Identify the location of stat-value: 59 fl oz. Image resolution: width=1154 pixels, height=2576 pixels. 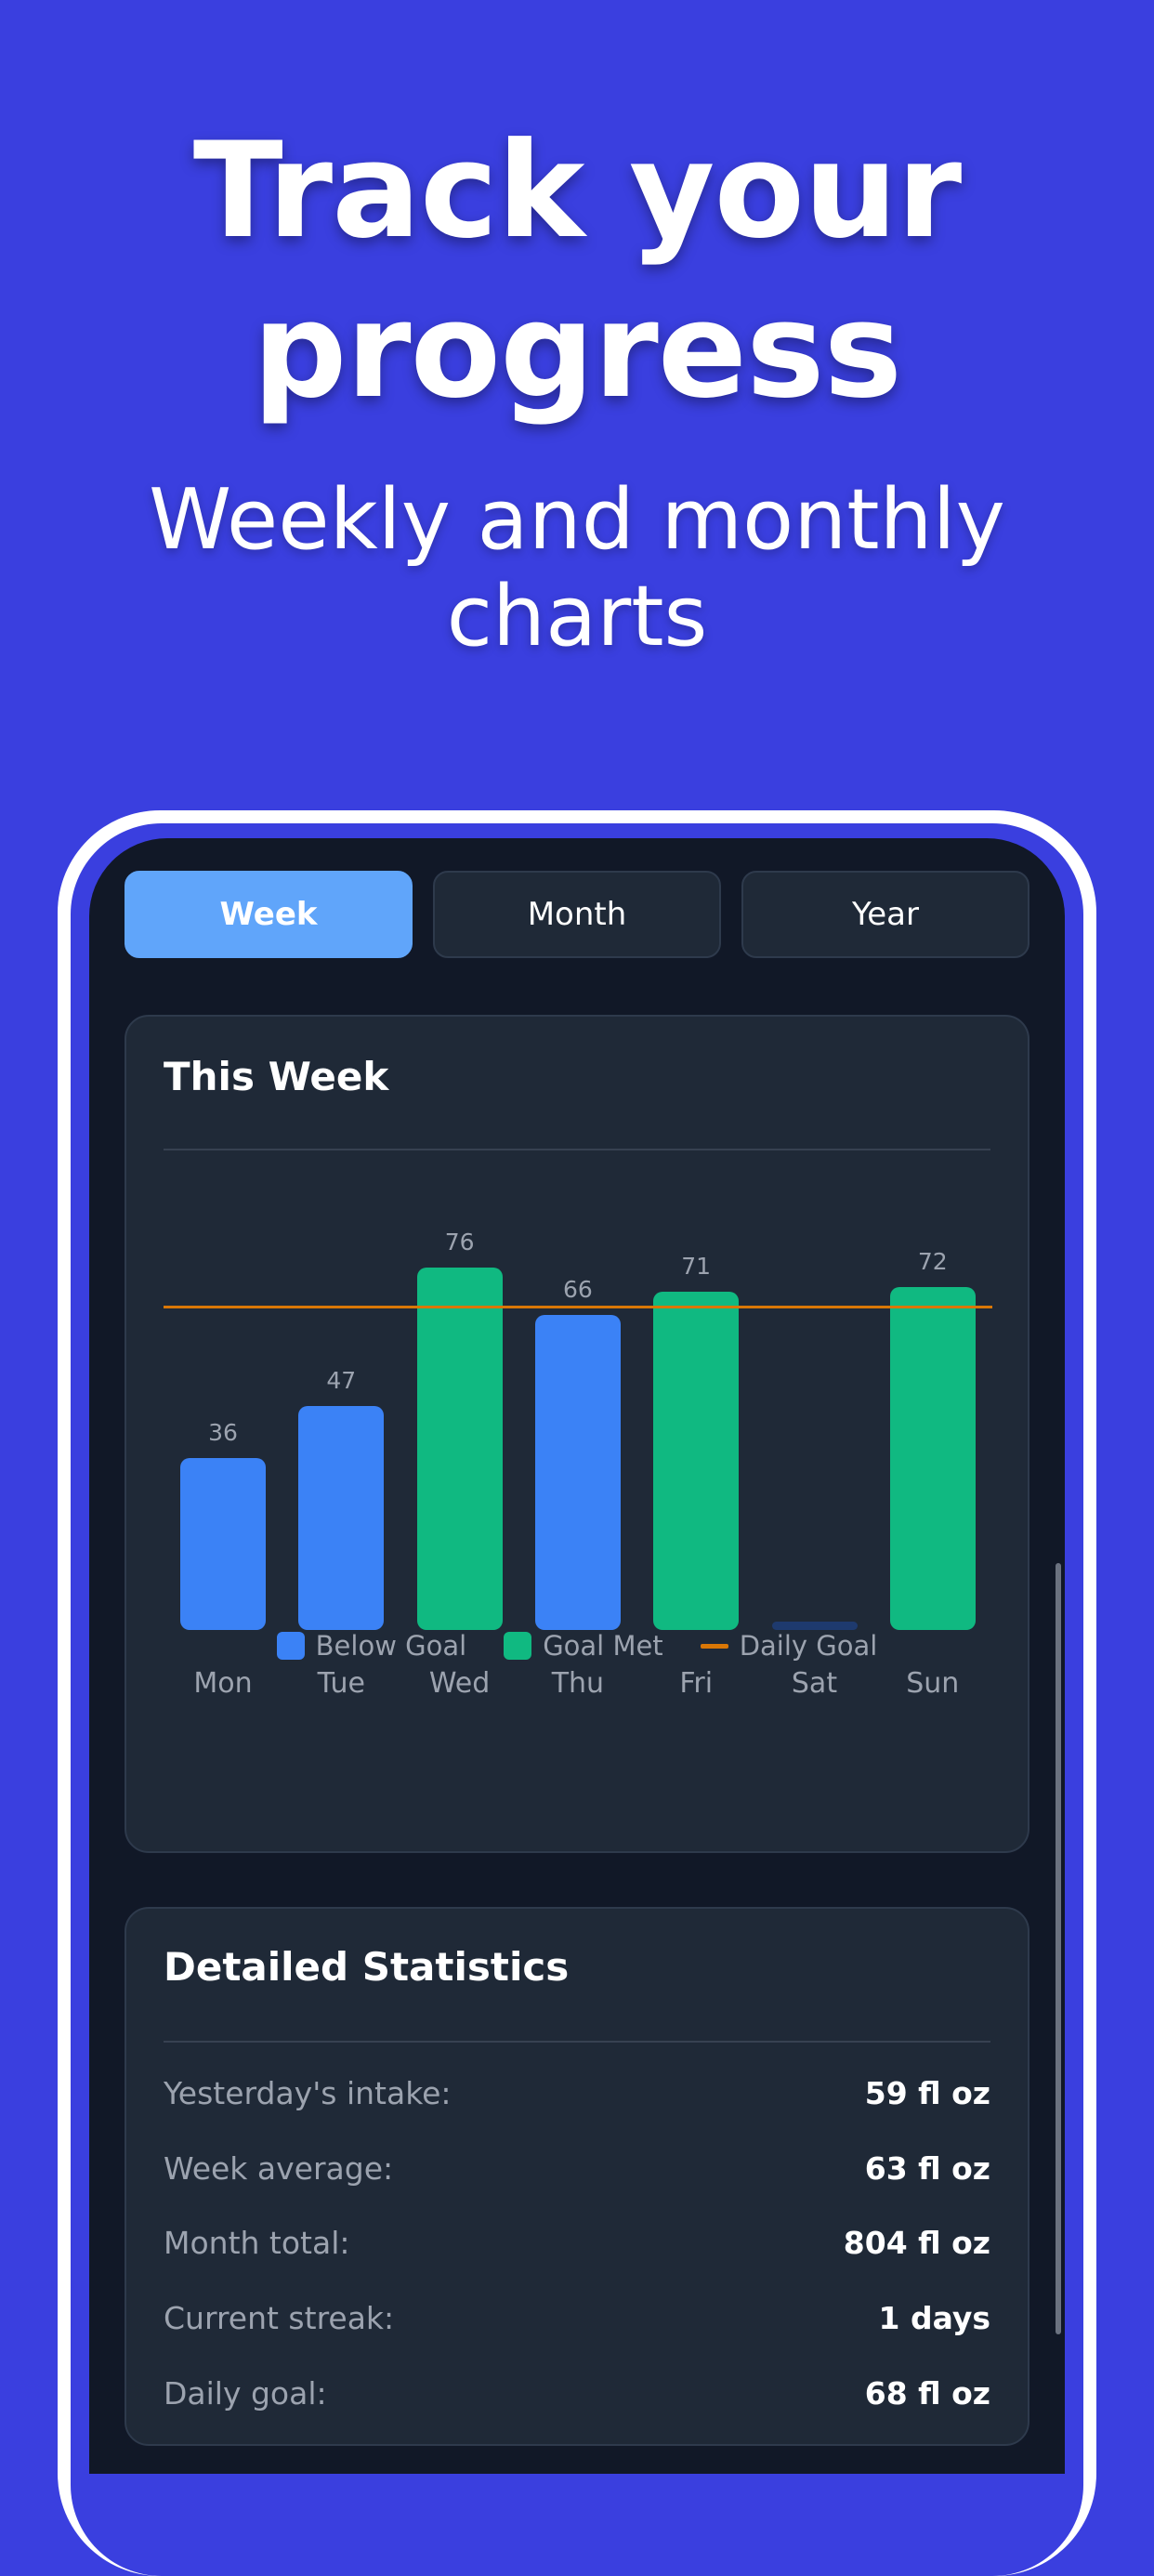
(927, 2092).